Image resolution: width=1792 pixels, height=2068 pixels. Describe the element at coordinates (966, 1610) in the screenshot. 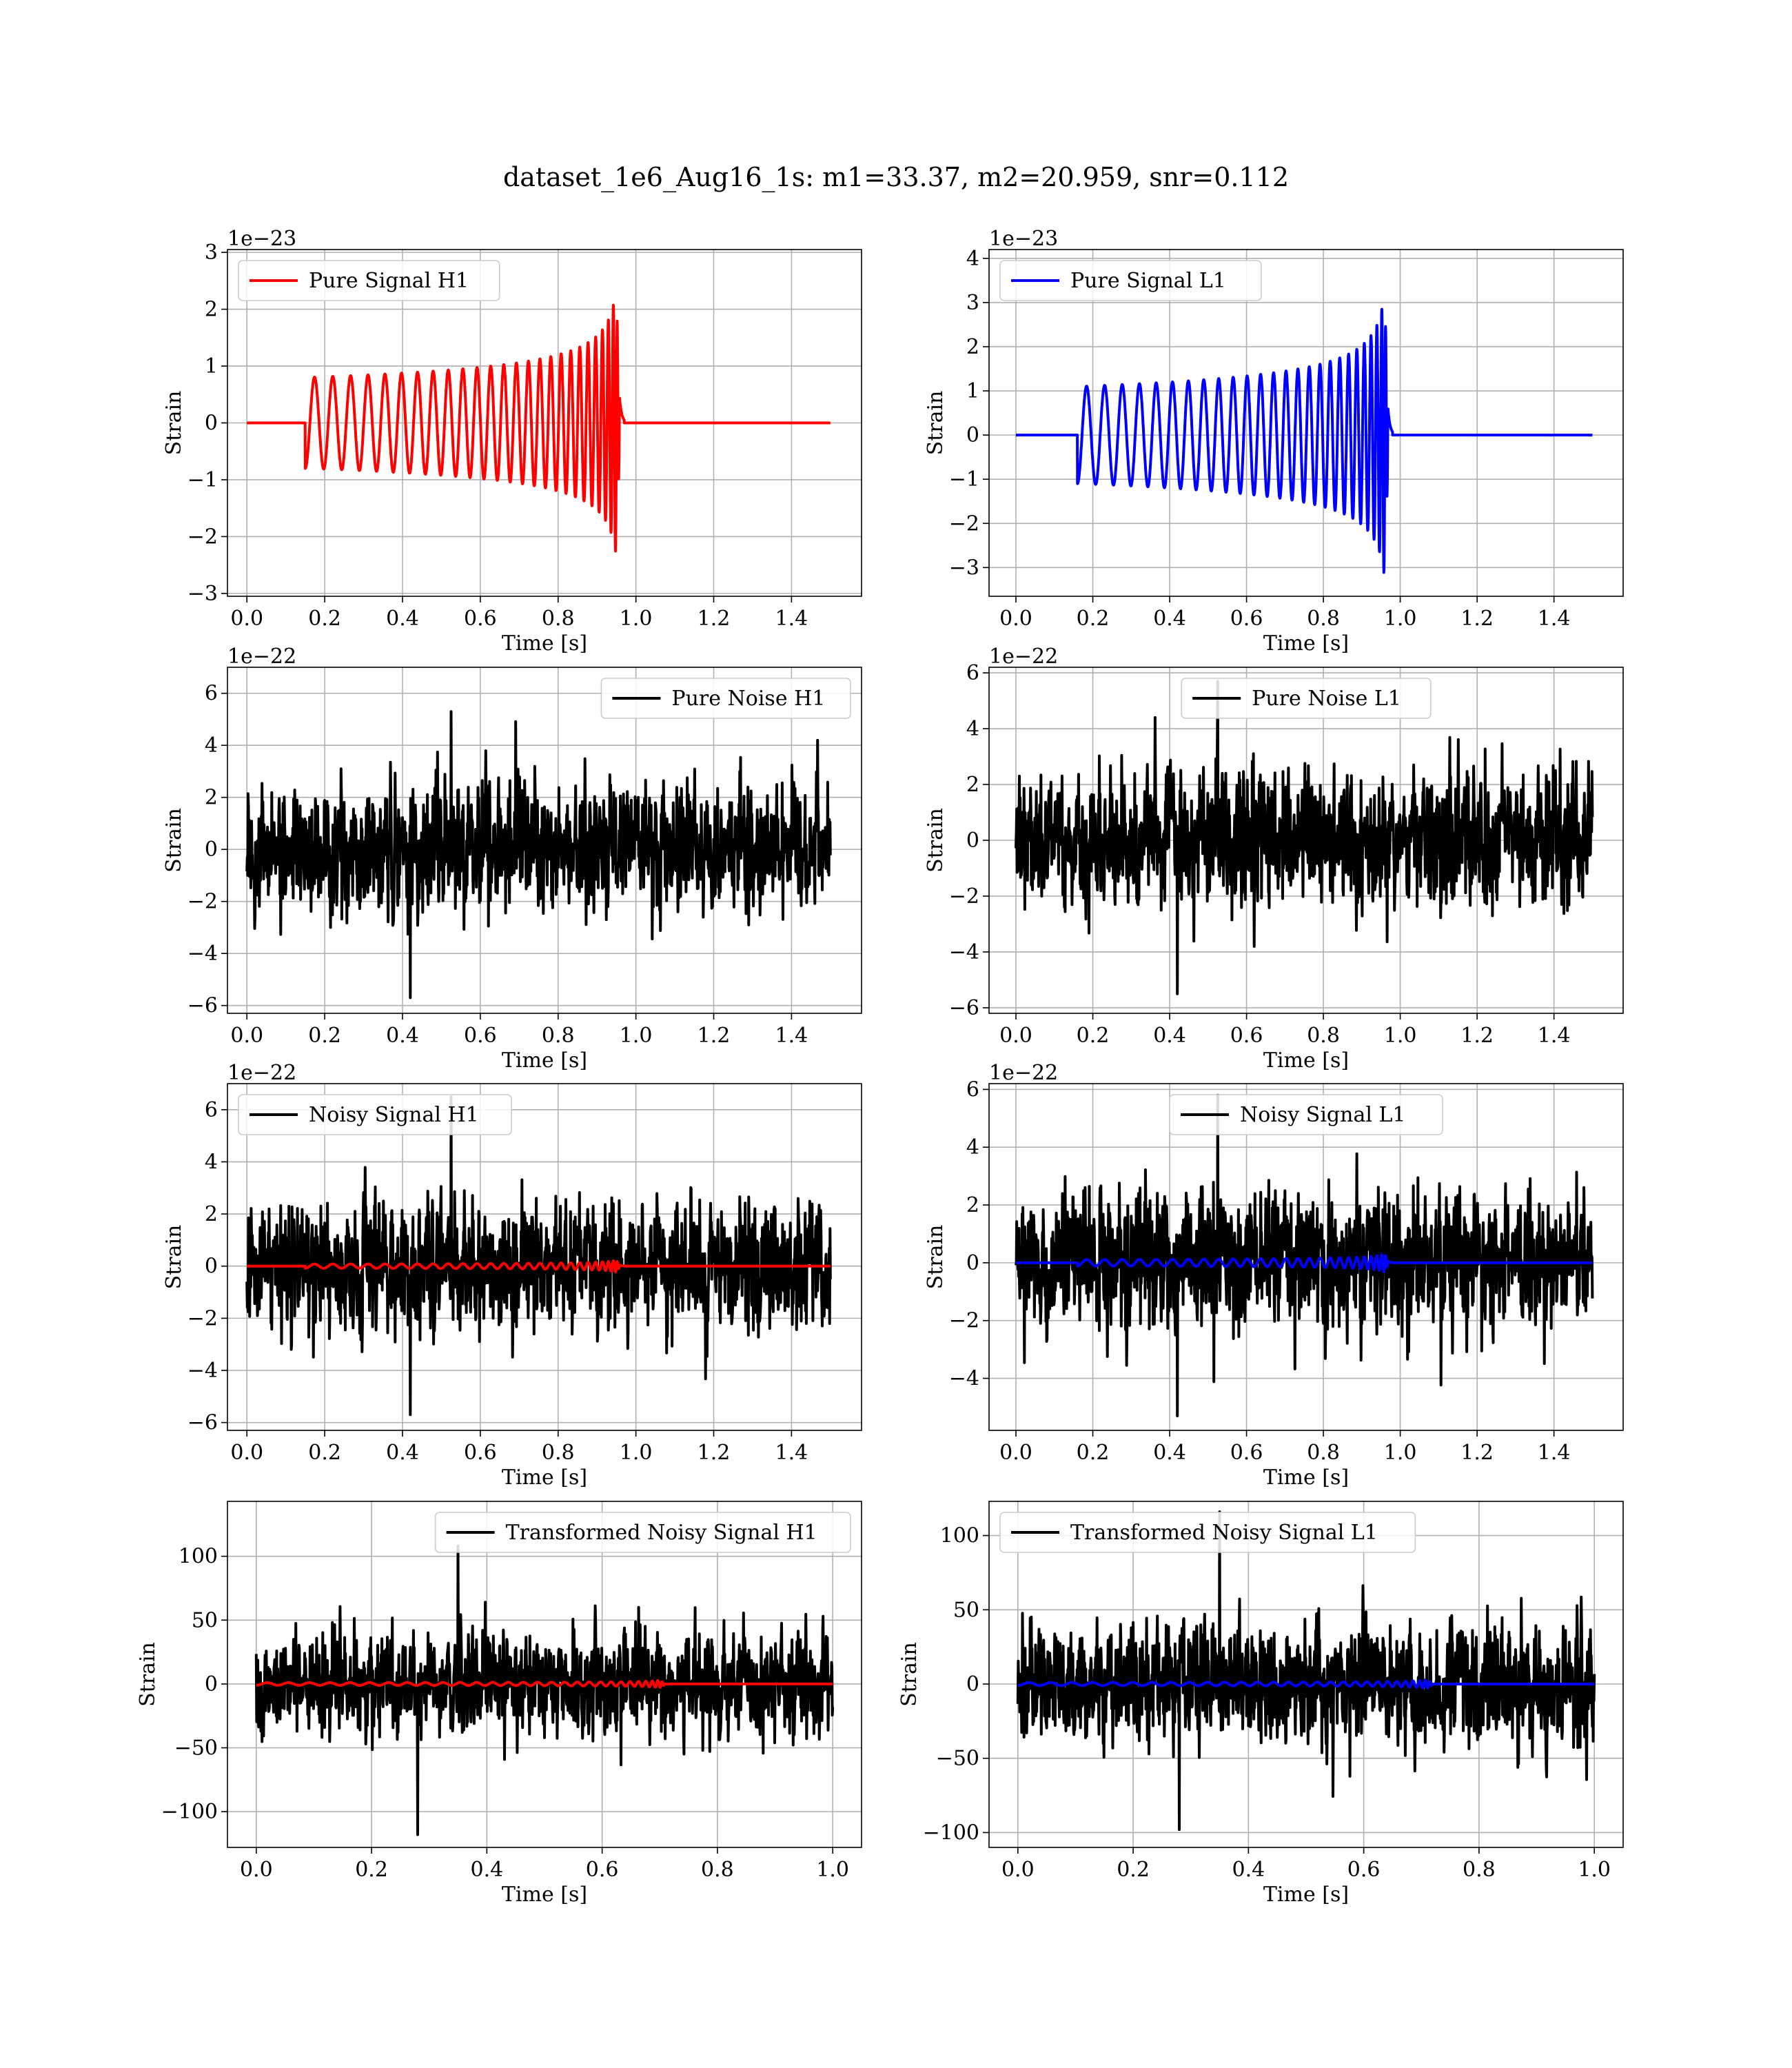

I see `y-tick-label: 50` at that location.